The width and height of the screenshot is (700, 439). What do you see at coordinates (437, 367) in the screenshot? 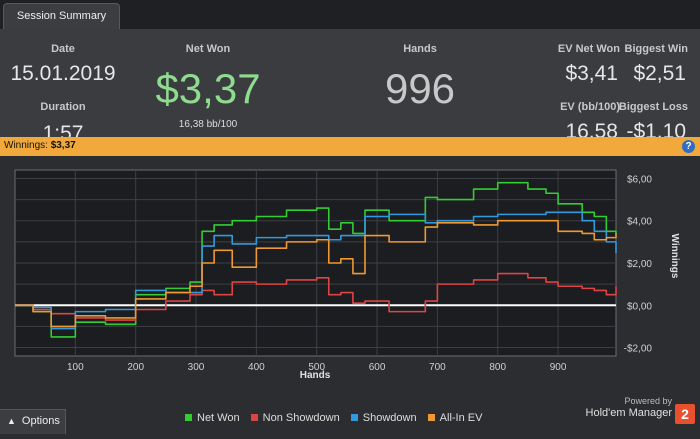
I see `x-tick-label: 700` at bounding box center [437, 367].